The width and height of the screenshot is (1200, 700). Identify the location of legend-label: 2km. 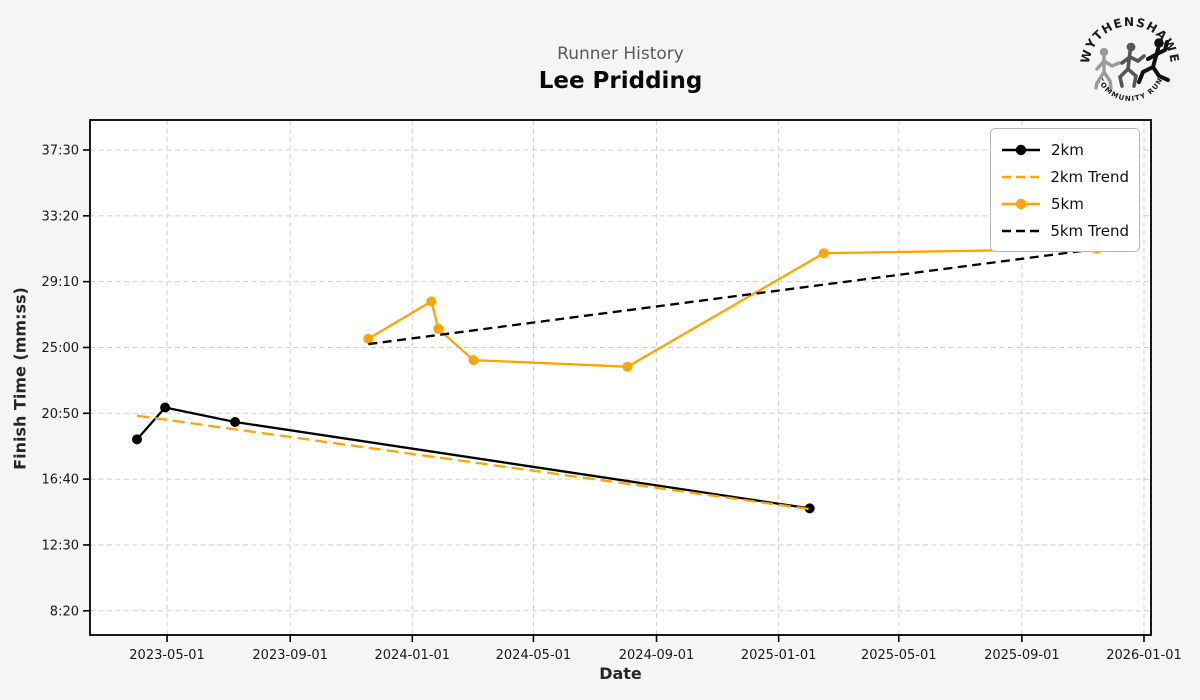
(1067, 149).